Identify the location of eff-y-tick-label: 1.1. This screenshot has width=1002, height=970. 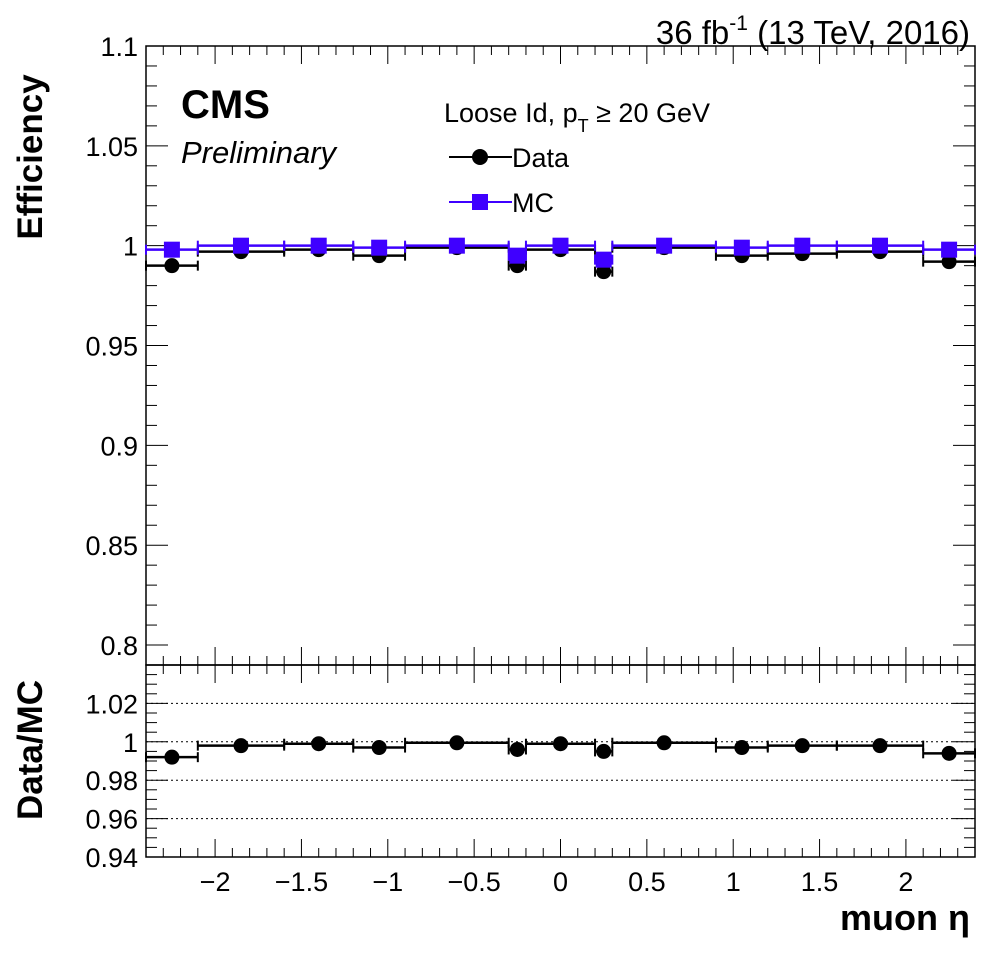
(119, 47).